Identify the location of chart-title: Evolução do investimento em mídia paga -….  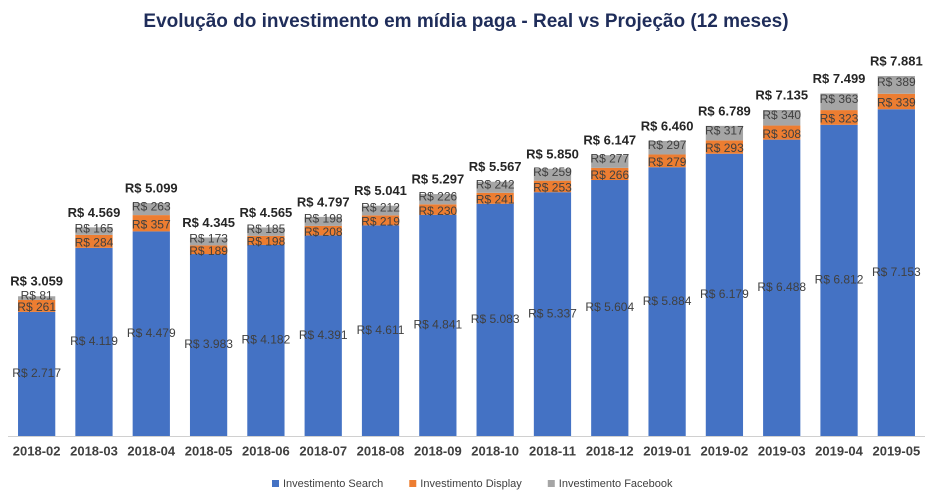
(465, 21).